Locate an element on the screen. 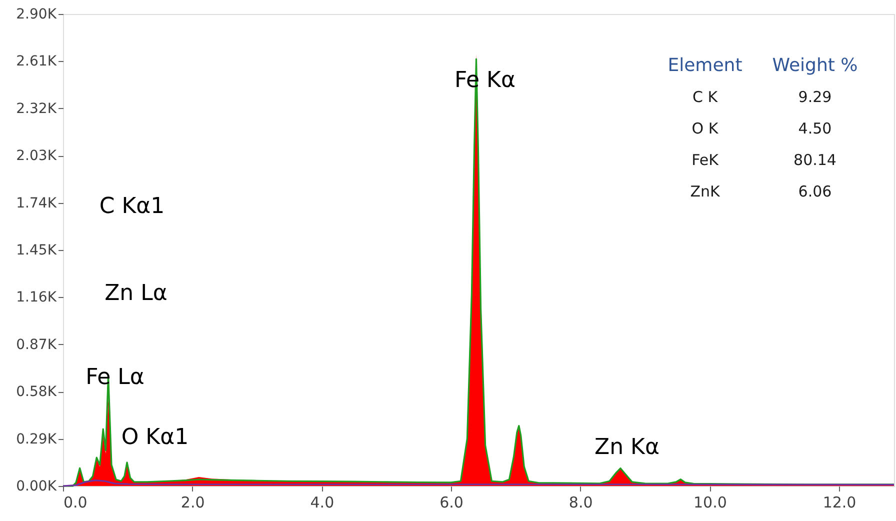 The image size is (896, 521). annotation: 9.29 is located at coordinates (815, 97).